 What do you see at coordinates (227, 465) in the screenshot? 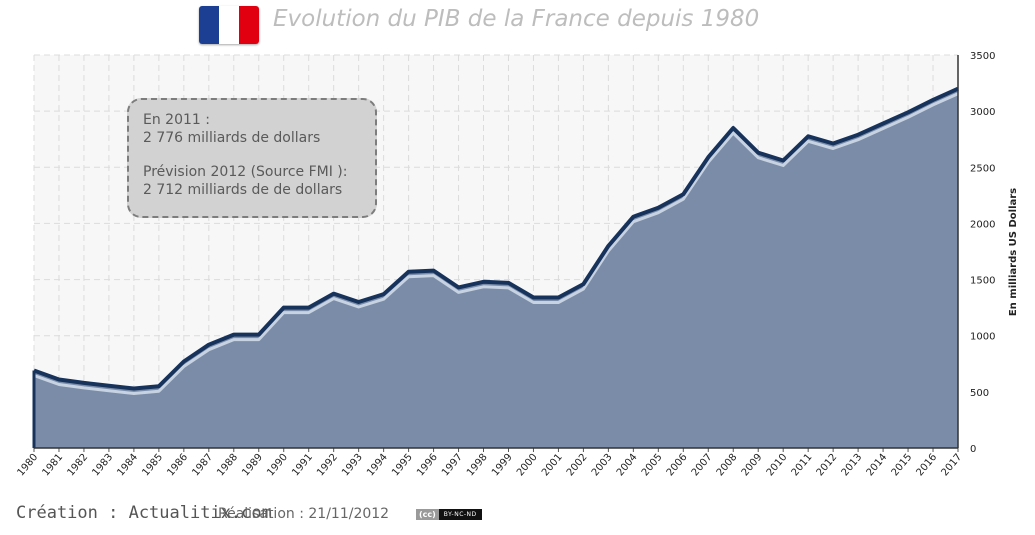
I see `x-tick-label: 1988` at bounding box center [227, 465].